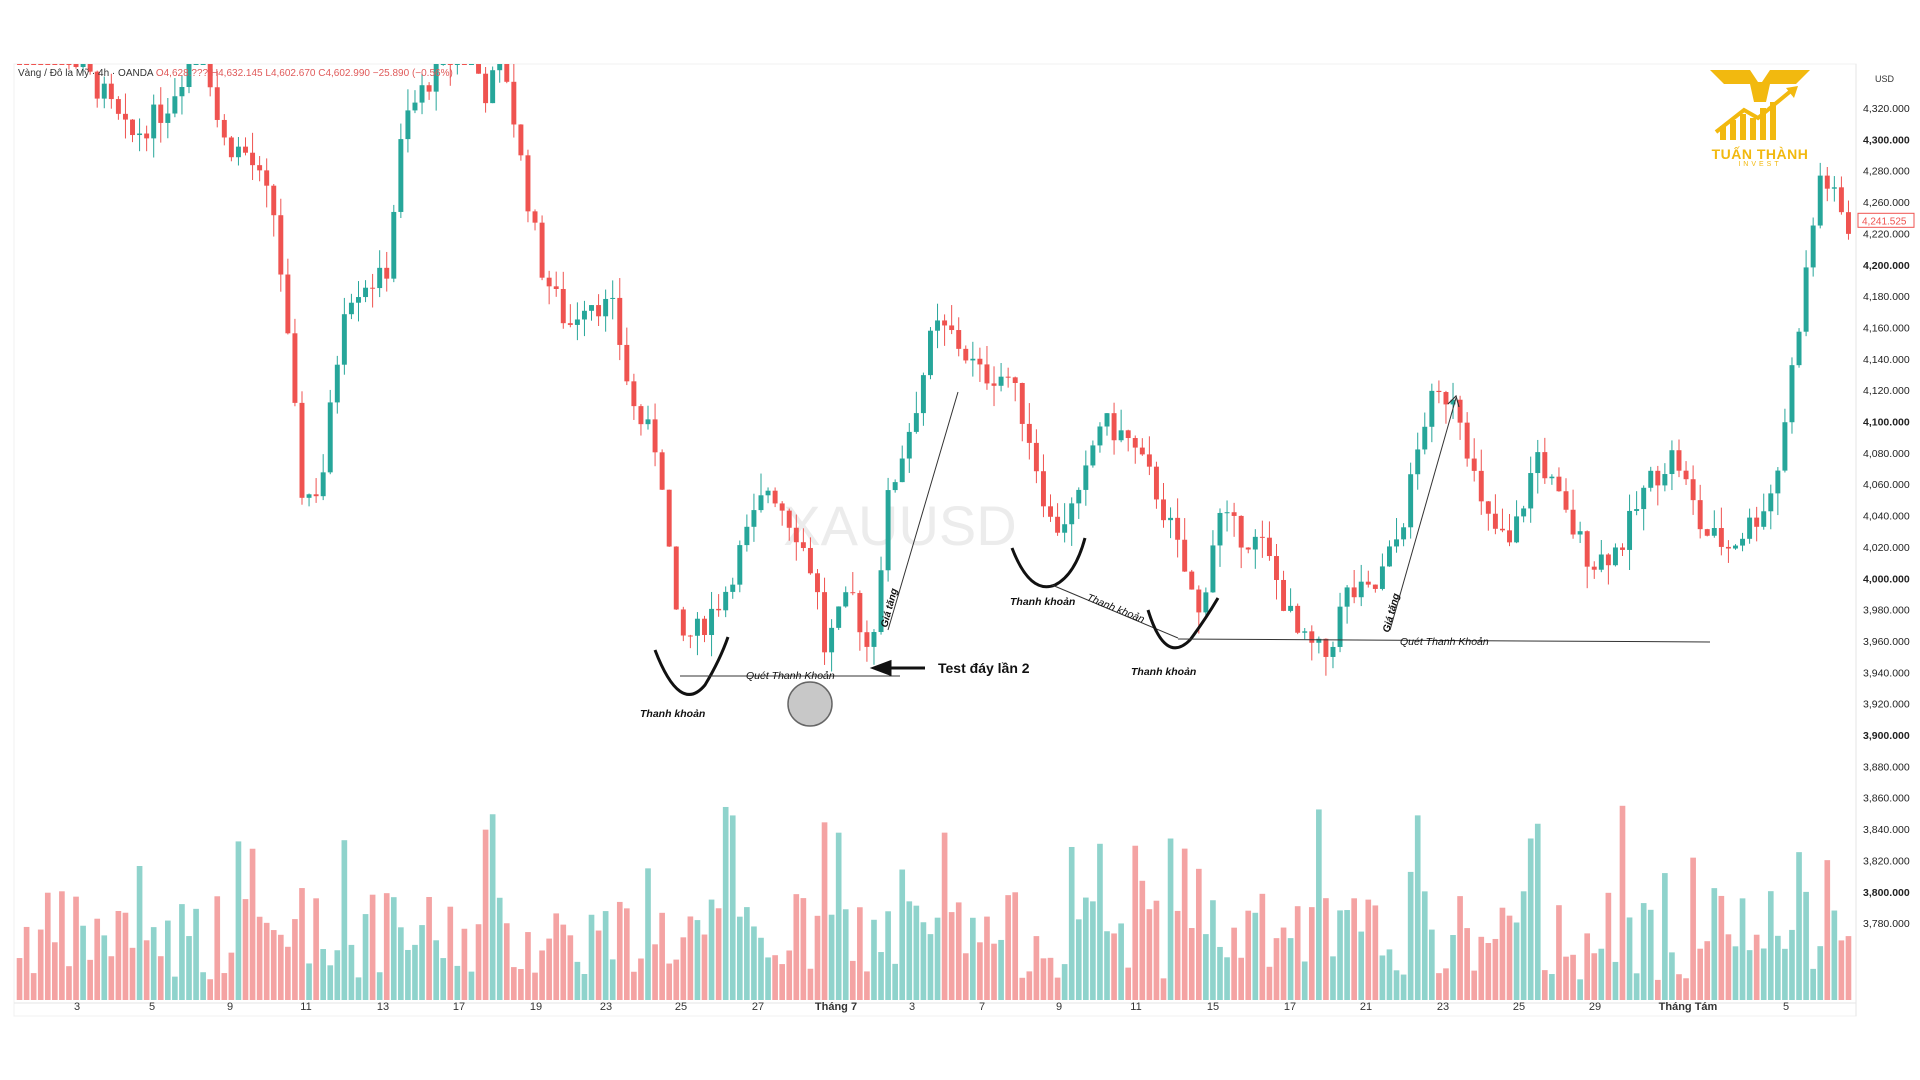 The width and height of the screenshot is (1920, 1080). Describe the element at coordinates (1519, 1007) in the screenshot. I see `x-tick-label: 25` at that location.